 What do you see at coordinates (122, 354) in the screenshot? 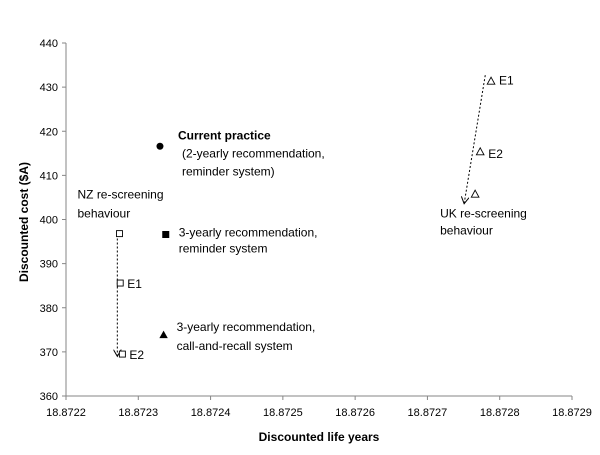
I see `point-nz-e2` at bounding box center [122, 354].